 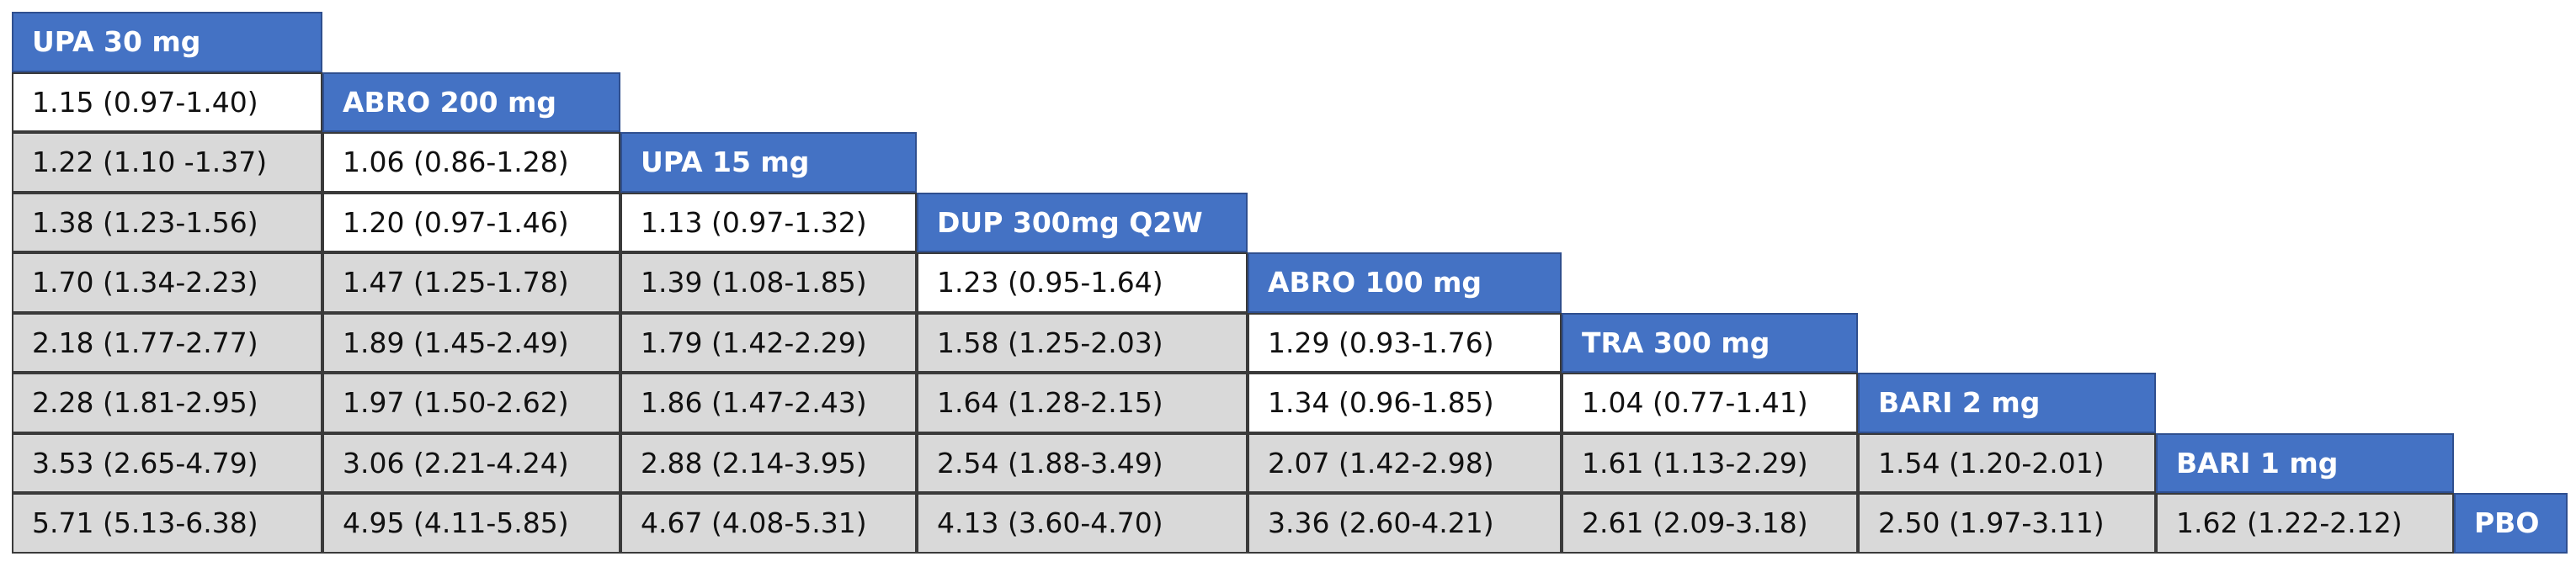 What do you see at coordinates (768, 523) in the screenshot?
I see `comparison-cell: 4.67 (4.08-5.31)` at bounding box center [768, 523].